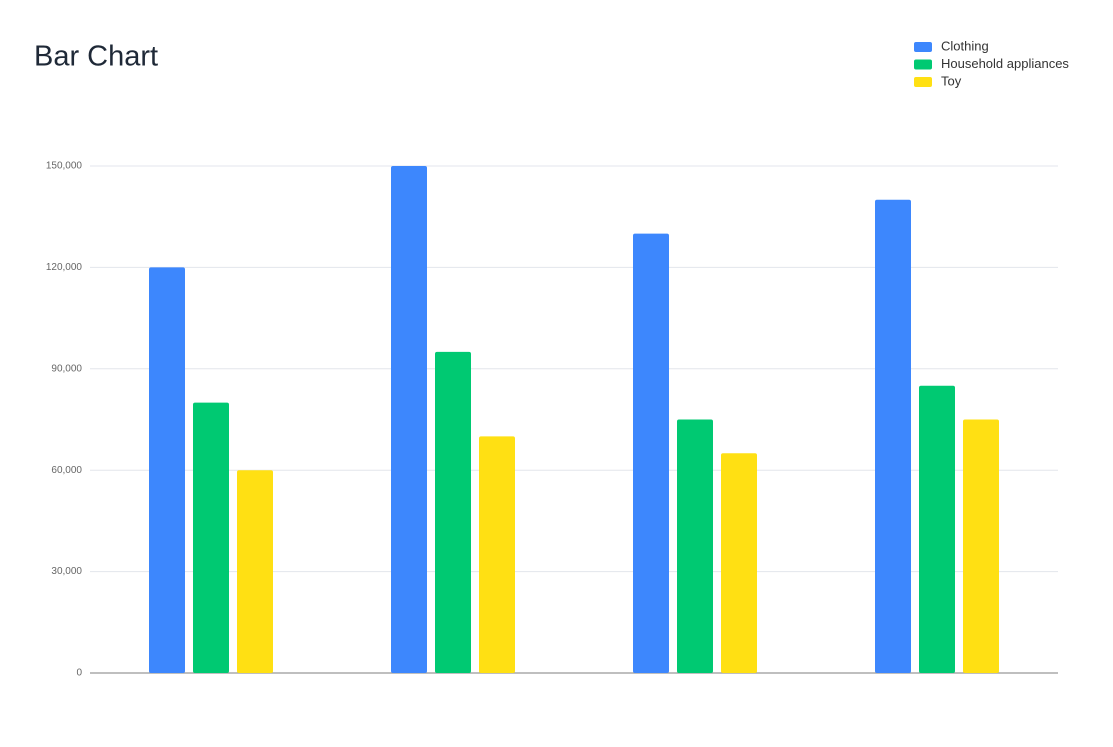 Image resolution: width=1113 pixels, height=747 pixels. Describe the element at coordinates (965, 45) in the screenshot. I see `legend-label: Clothing` at that location.